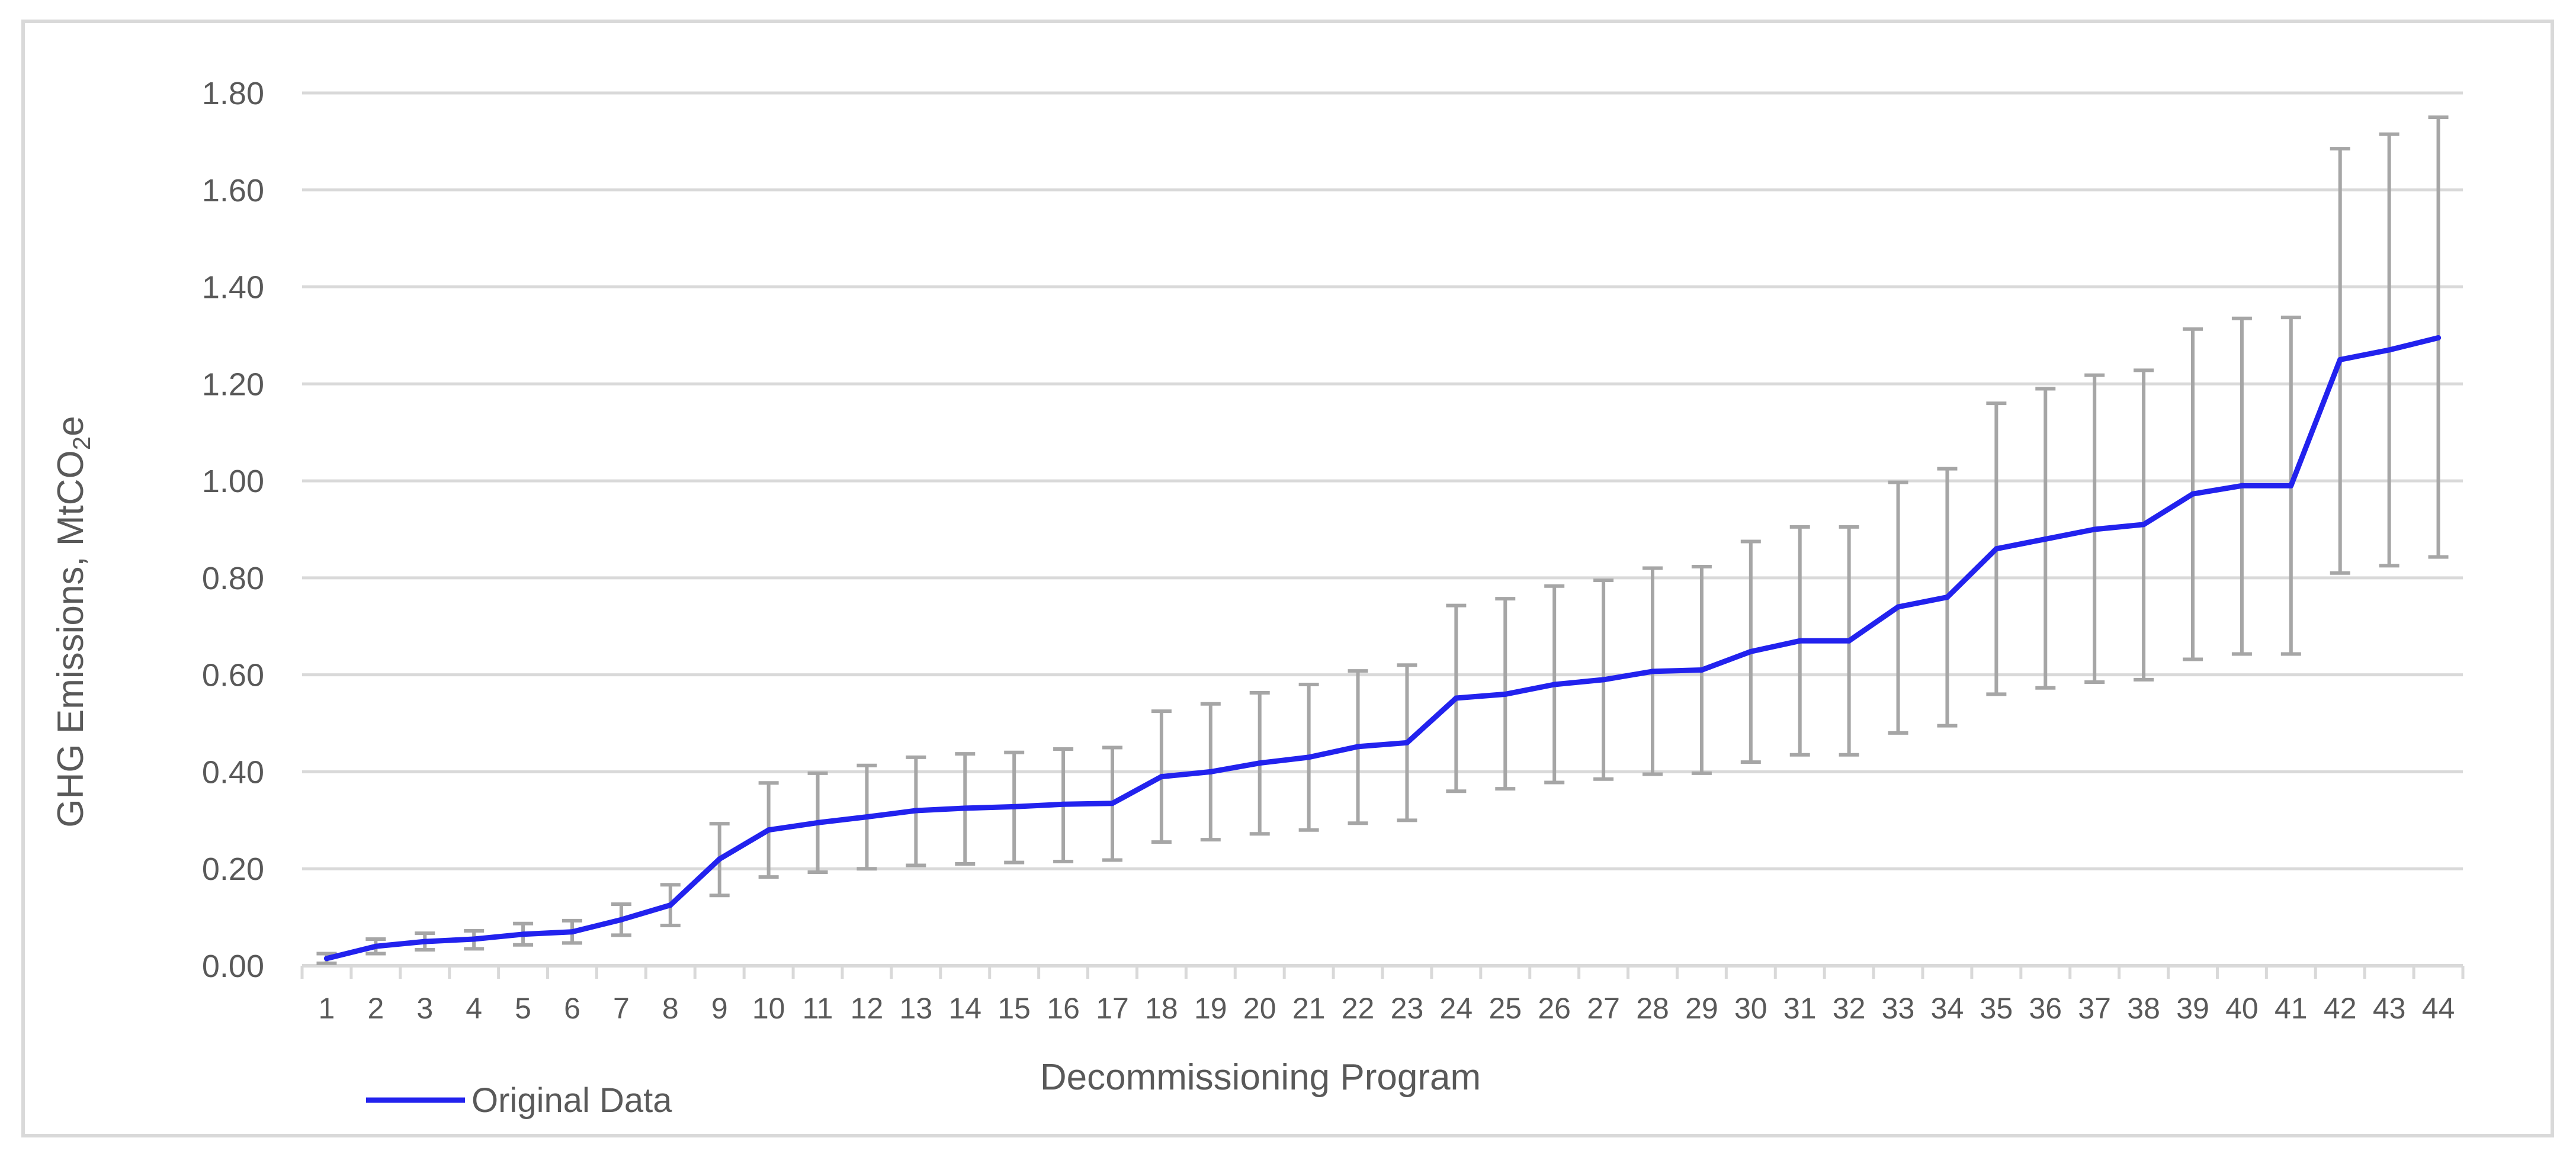 The height and width of the screenshot is (1157, 2576). I want to click on y-tick-label: 0.20, so click(233, 869).